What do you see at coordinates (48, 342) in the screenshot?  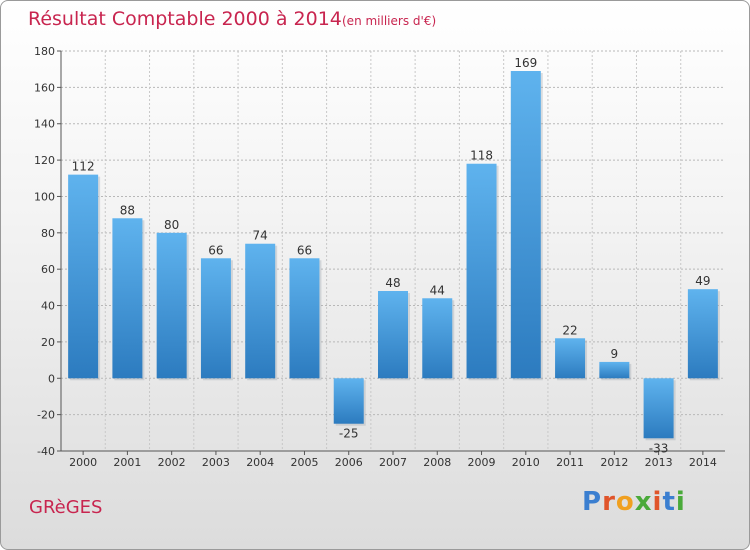 I see `y-tick-label: 20` at bounding box center [48, 342].